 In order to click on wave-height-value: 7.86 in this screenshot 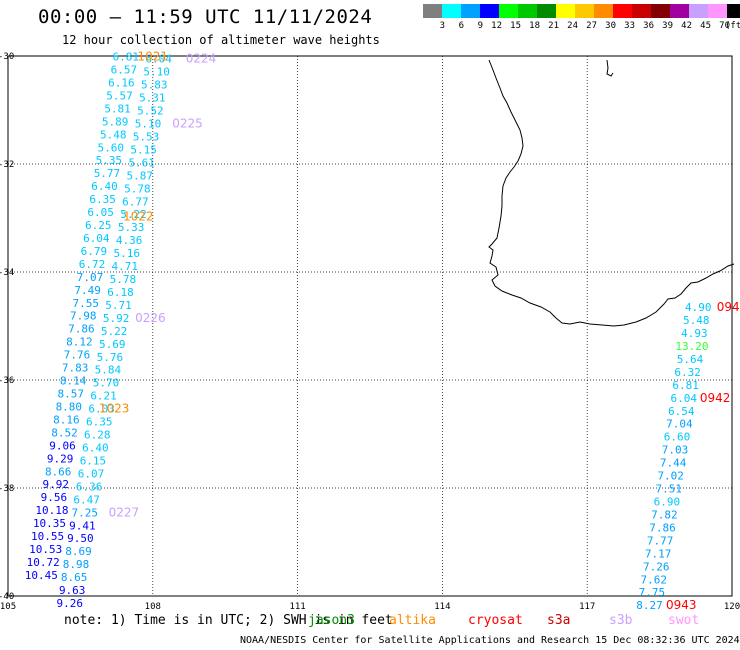, I will do `click(662, 527)`.